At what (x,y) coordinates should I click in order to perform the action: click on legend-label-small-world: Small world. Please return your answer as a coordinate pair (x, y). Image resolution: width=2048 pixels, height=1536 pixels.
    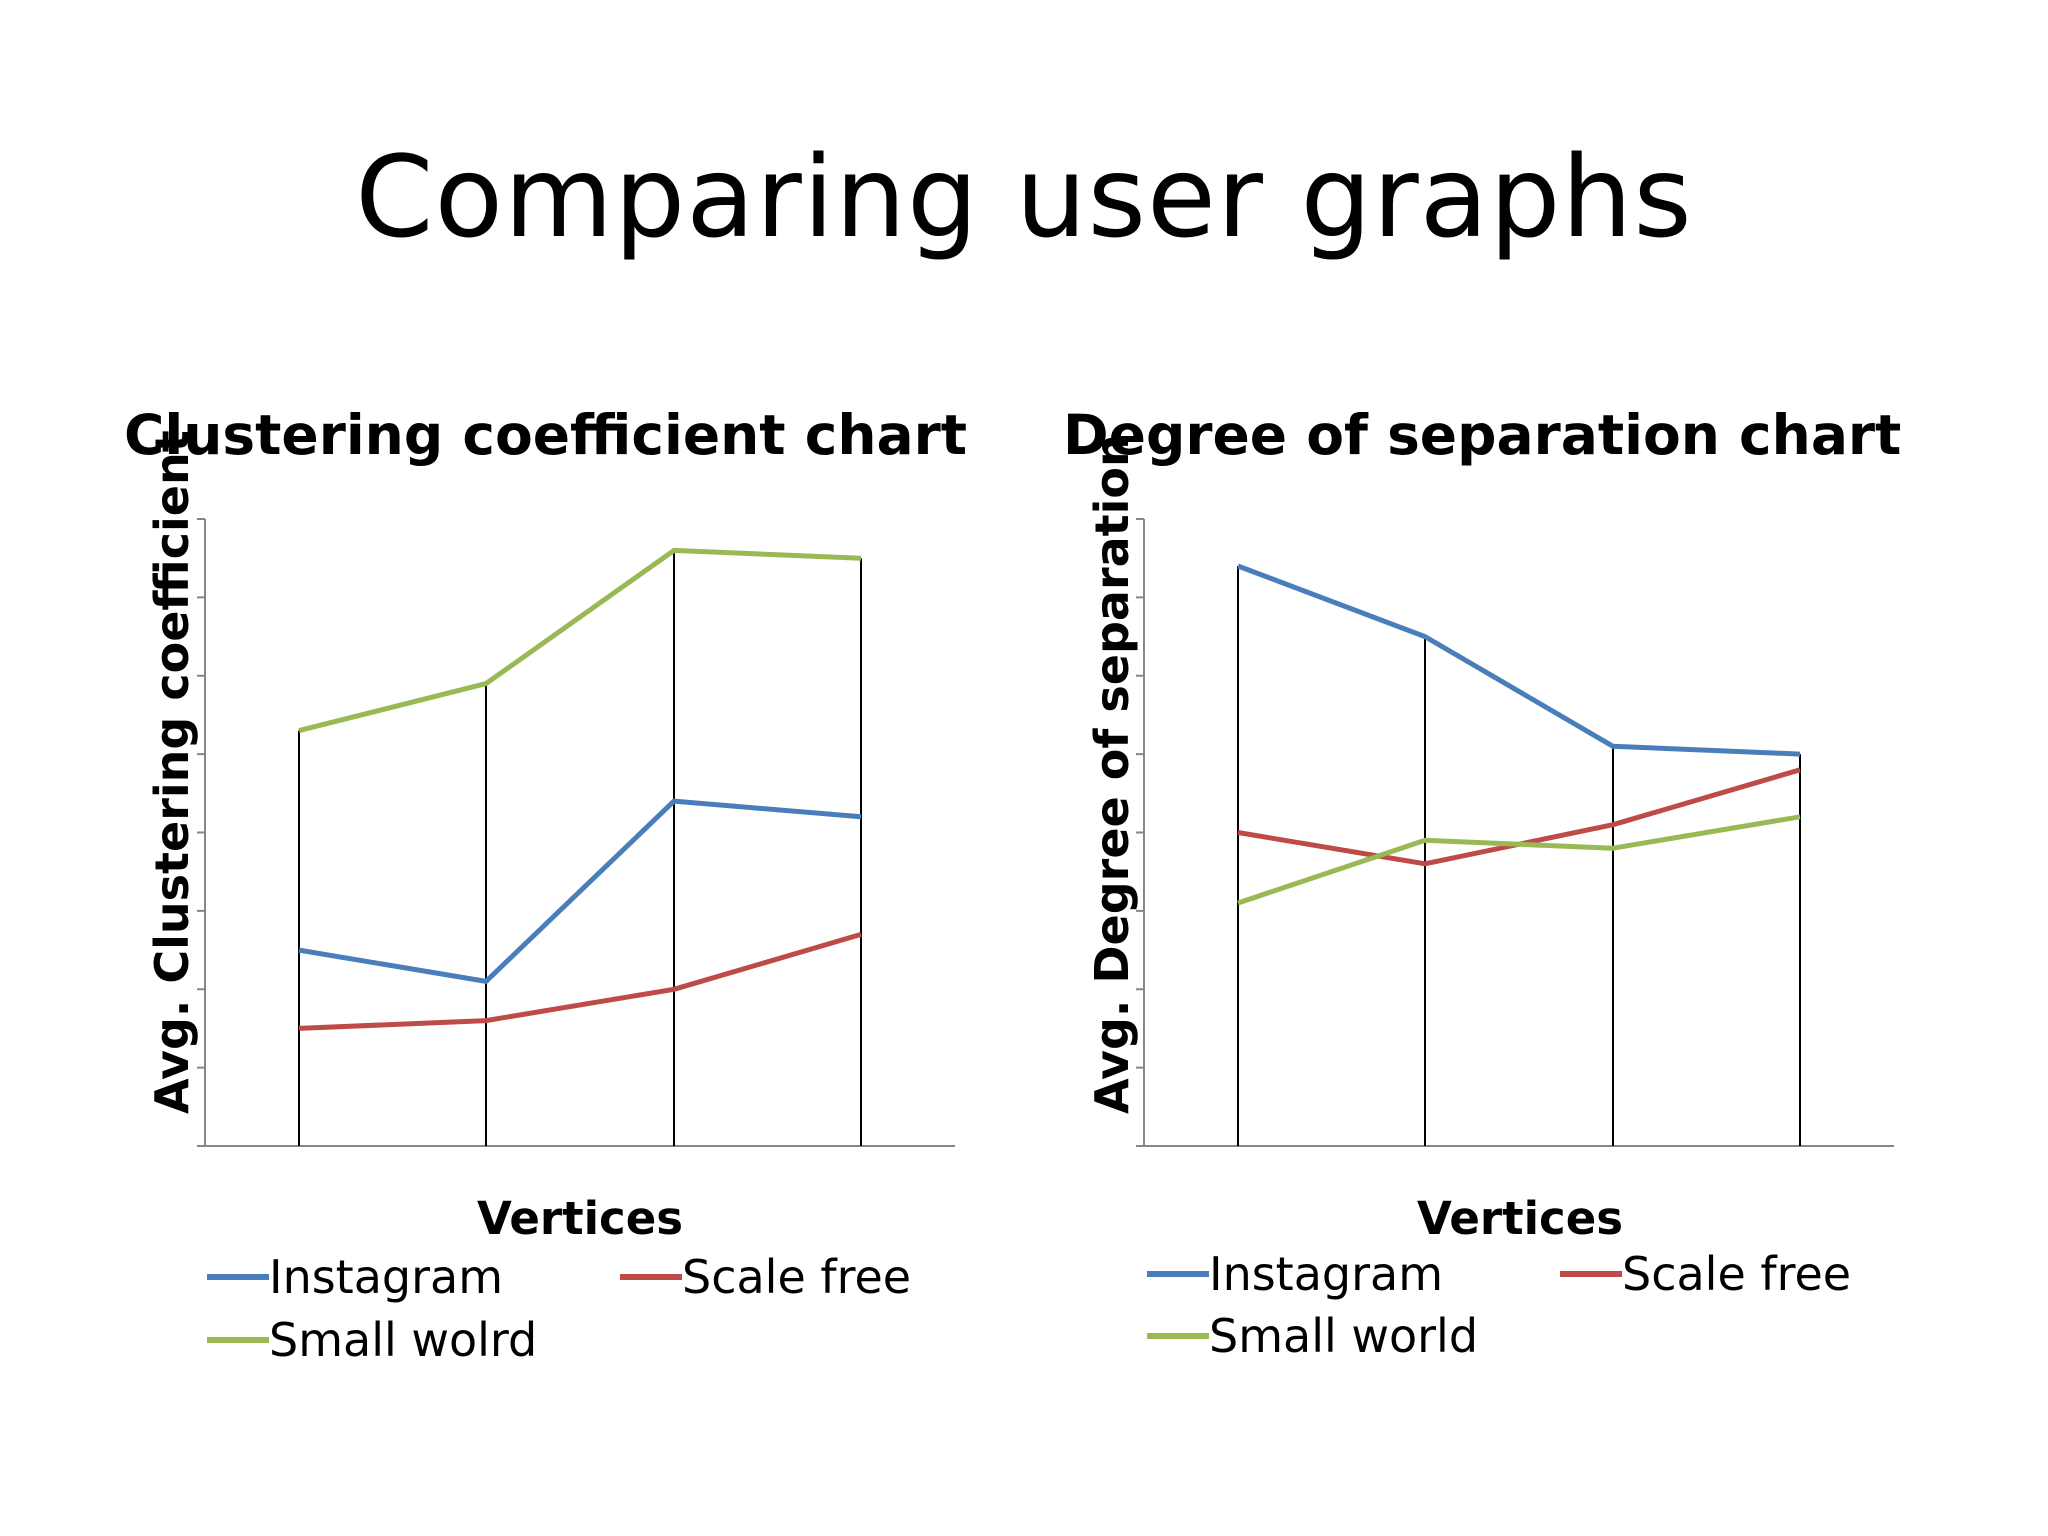
    Looking at the image, I should click on (1344, 1336).